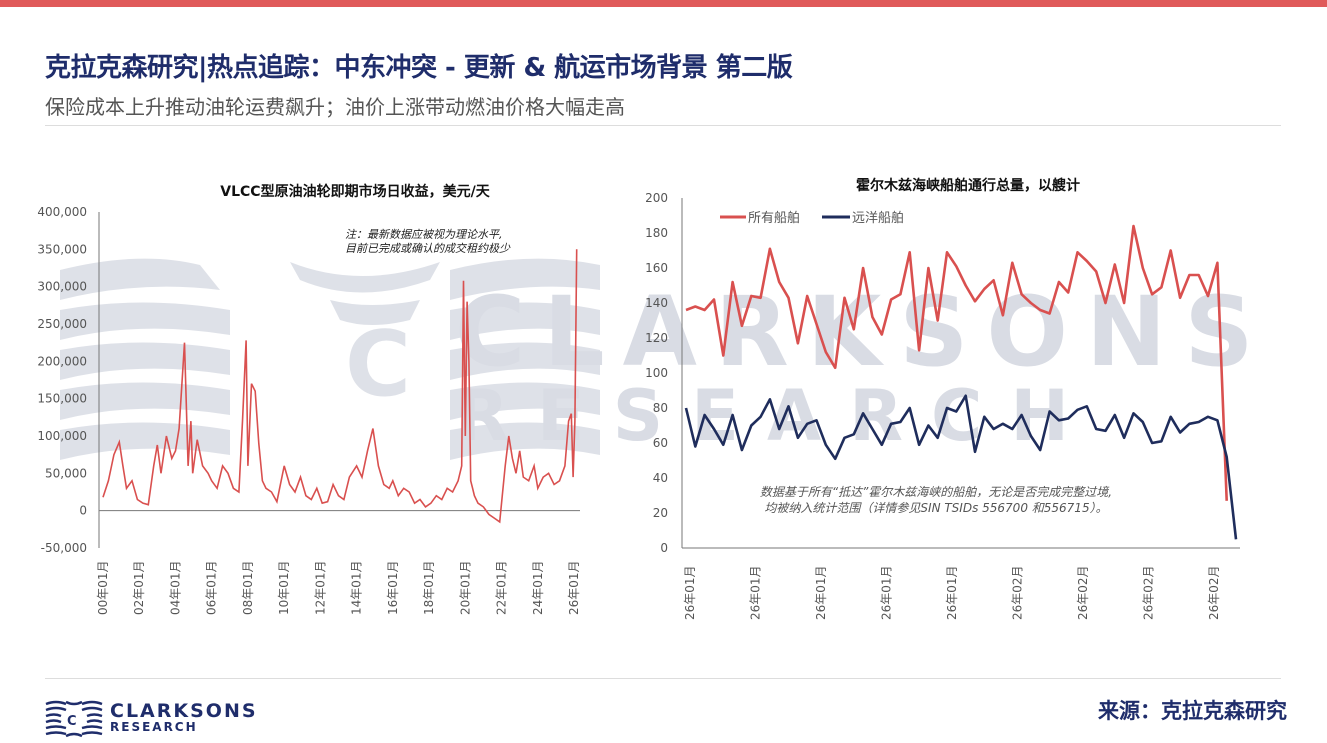 This screenshot has width=1327, height=743. I want to click on y-tick-label: 160, so click(656, 268).